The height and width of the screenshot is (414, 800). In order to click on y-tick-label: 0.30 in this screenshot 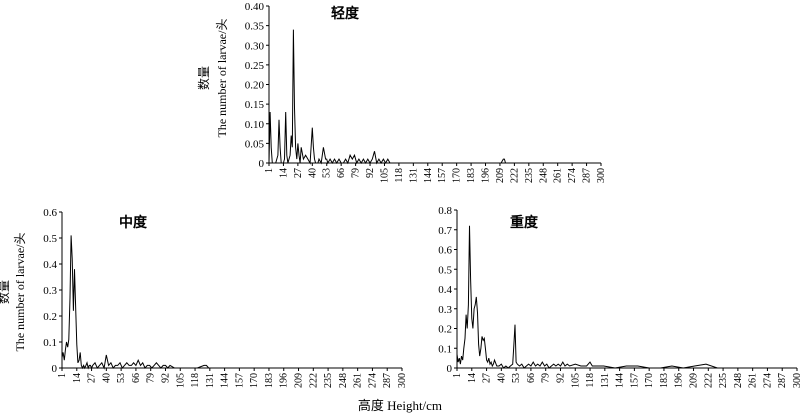, I will do `click(255, 46)`.